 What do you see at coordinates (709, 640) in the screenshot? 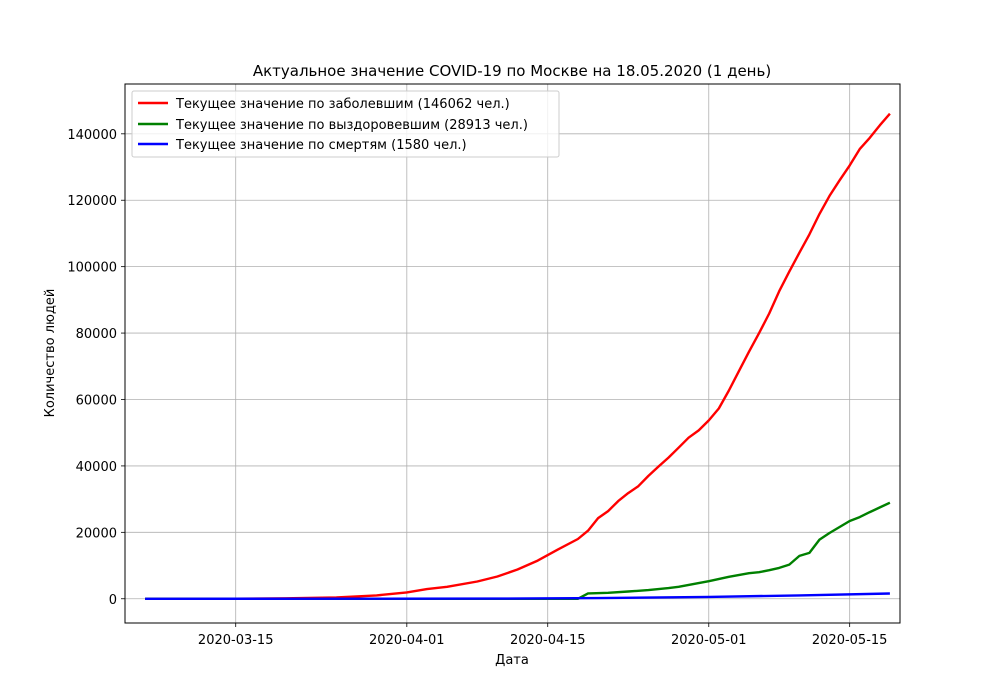
I see `x-tick-label: 2020-05-01` at bounding box center [709, 640].